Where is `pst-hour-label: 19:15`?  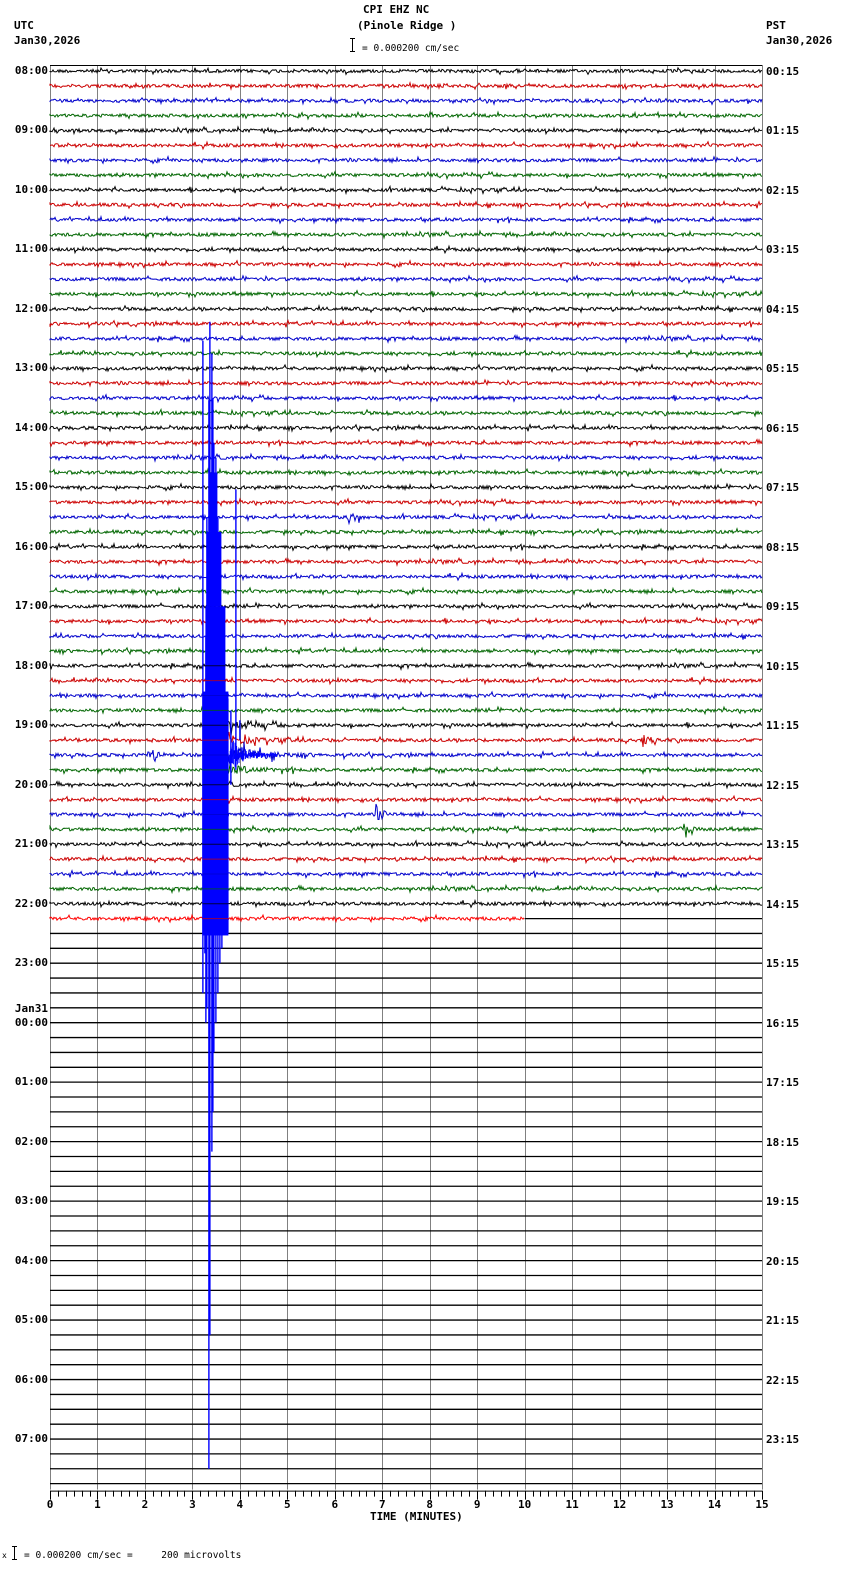 pst-hour-label: 19:15 is located at coordinates (783, 1202).